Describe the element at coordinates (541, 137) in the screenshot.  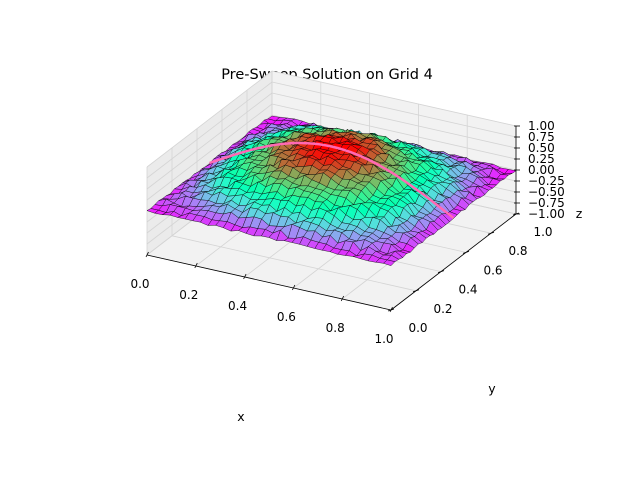
I see `z-tick-label: 0.75` at that location.